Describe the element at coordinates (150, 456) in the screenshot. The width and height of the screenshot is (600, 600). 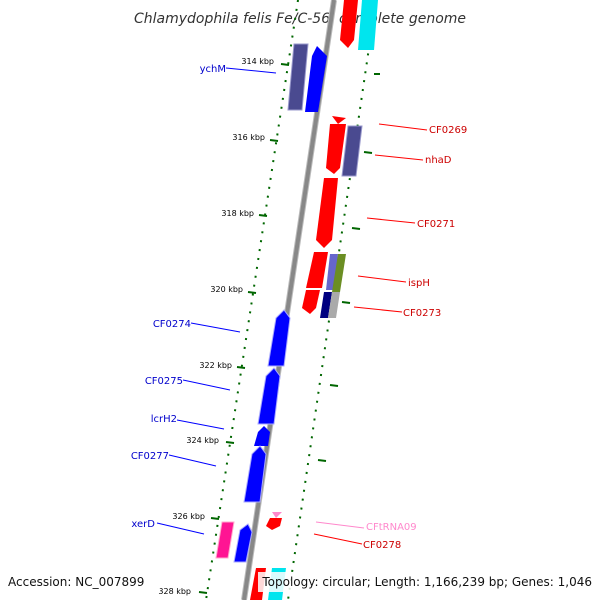
I see `gene-label-CF0277: CF0277` at that location.